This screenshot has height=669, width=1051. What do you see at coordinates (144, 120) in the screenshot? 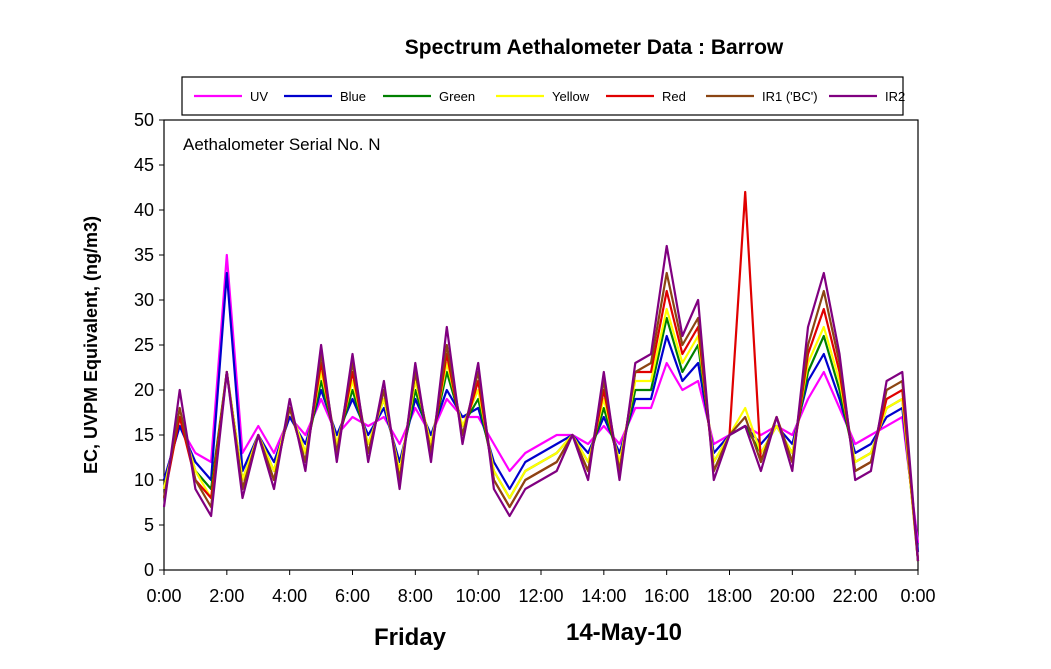
I see `y-tick-label: 50` at bounding box center [144, 120].